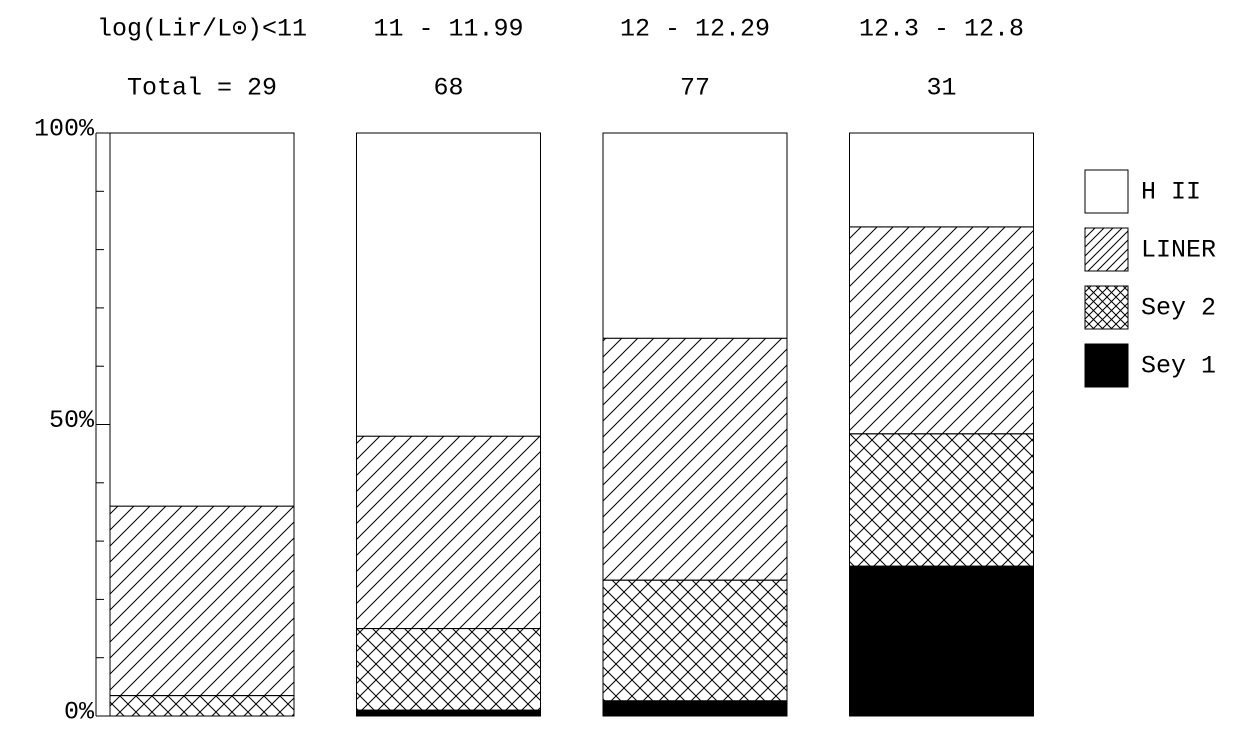  Describe the element at coordinates (202, 88) in the screenshot. I see `total-label: Total = 29` at that location.